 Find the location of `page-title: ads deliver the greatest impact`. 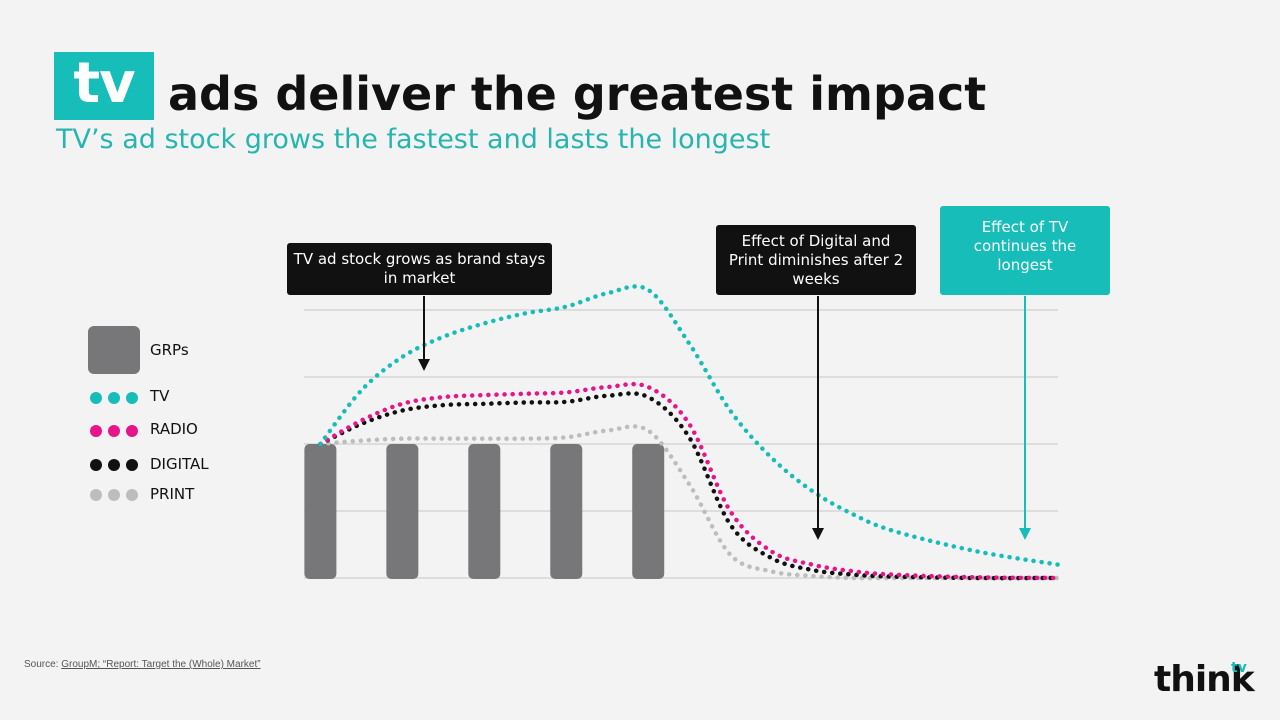

page-title: ads deliver the greatest impact is located at coordinates (577, 94).